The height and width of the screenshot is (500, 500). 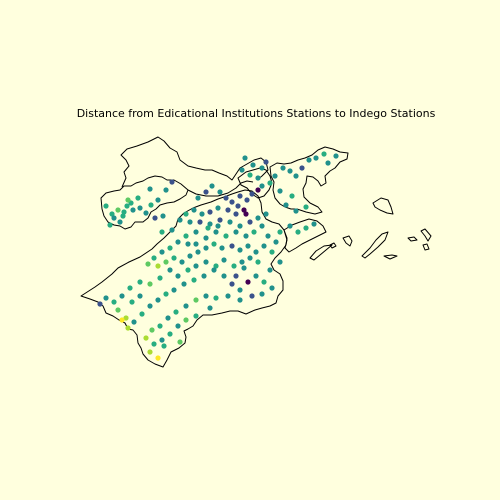 I want to click on boundary-allston-brighton, so click(x=144, y=202).